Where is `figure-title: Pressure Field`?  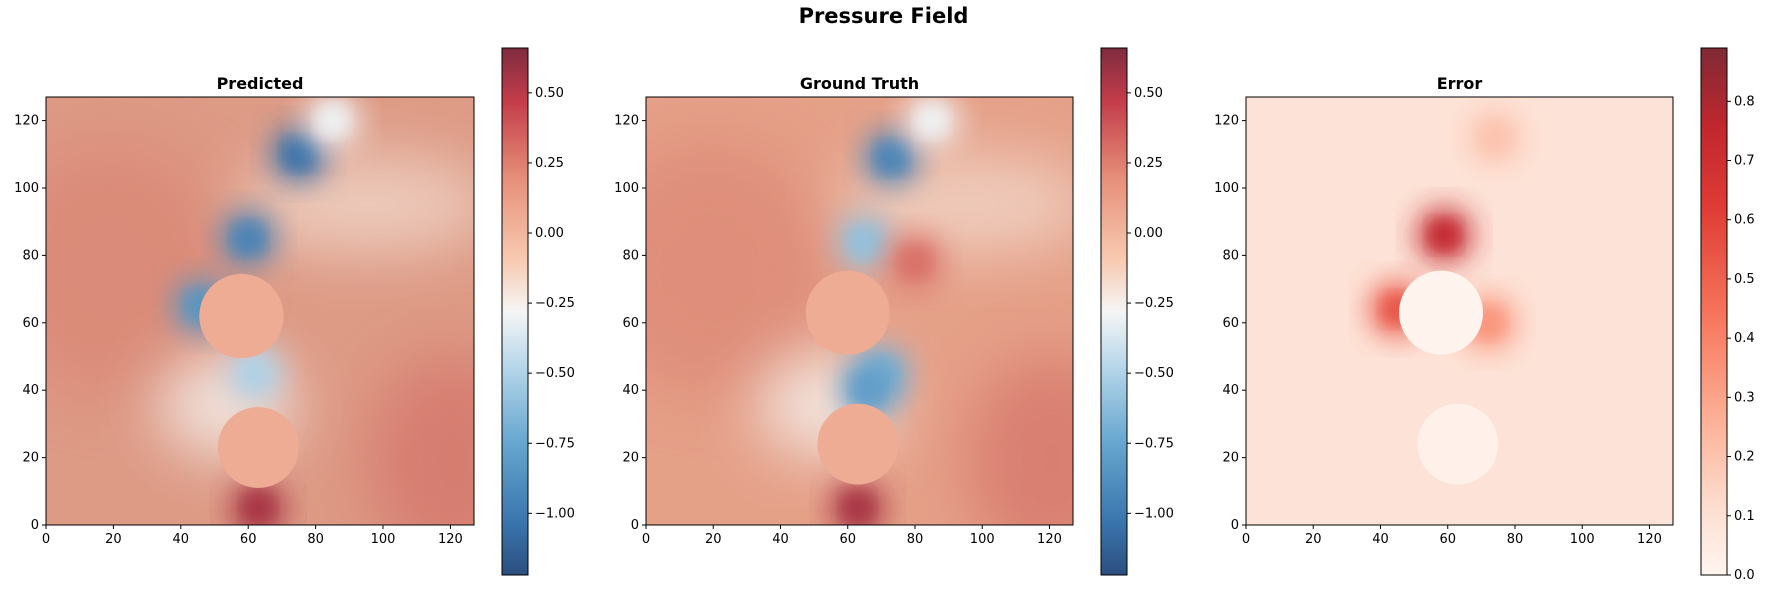
figure-title: Pressure Field is located at coordinates (883, 16).